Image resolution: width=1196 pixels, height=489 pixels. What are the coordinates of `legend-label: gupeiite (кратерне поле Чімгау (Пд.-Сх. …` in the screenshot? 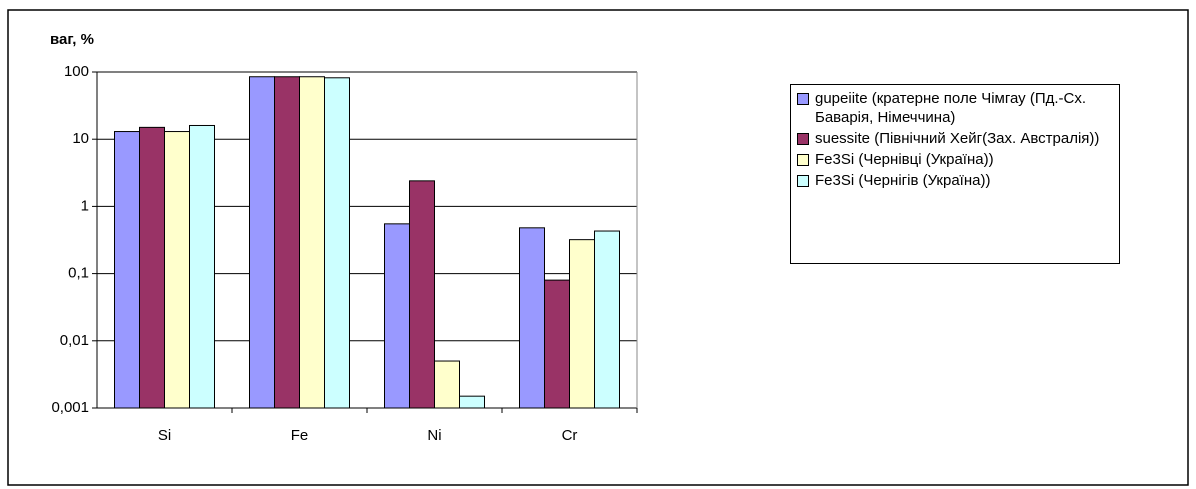 It's located at (951, 108).